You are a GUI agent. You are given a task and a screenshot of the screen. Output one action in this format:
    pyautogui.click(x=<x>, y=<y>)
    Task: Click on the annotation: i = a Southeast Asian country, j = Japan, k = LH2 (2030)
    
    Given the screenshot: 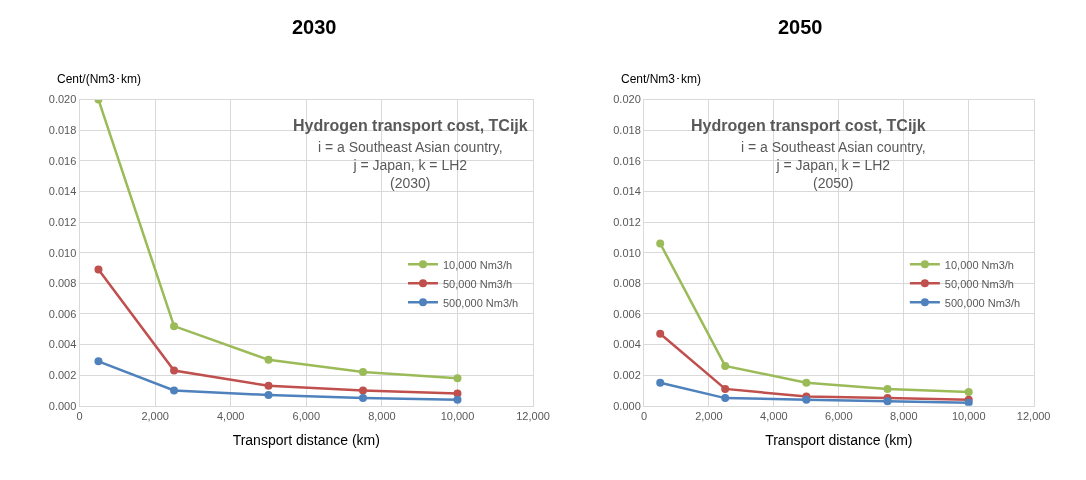 What is the action you would take?
    pyautogui.click(x=410, y=165)
    